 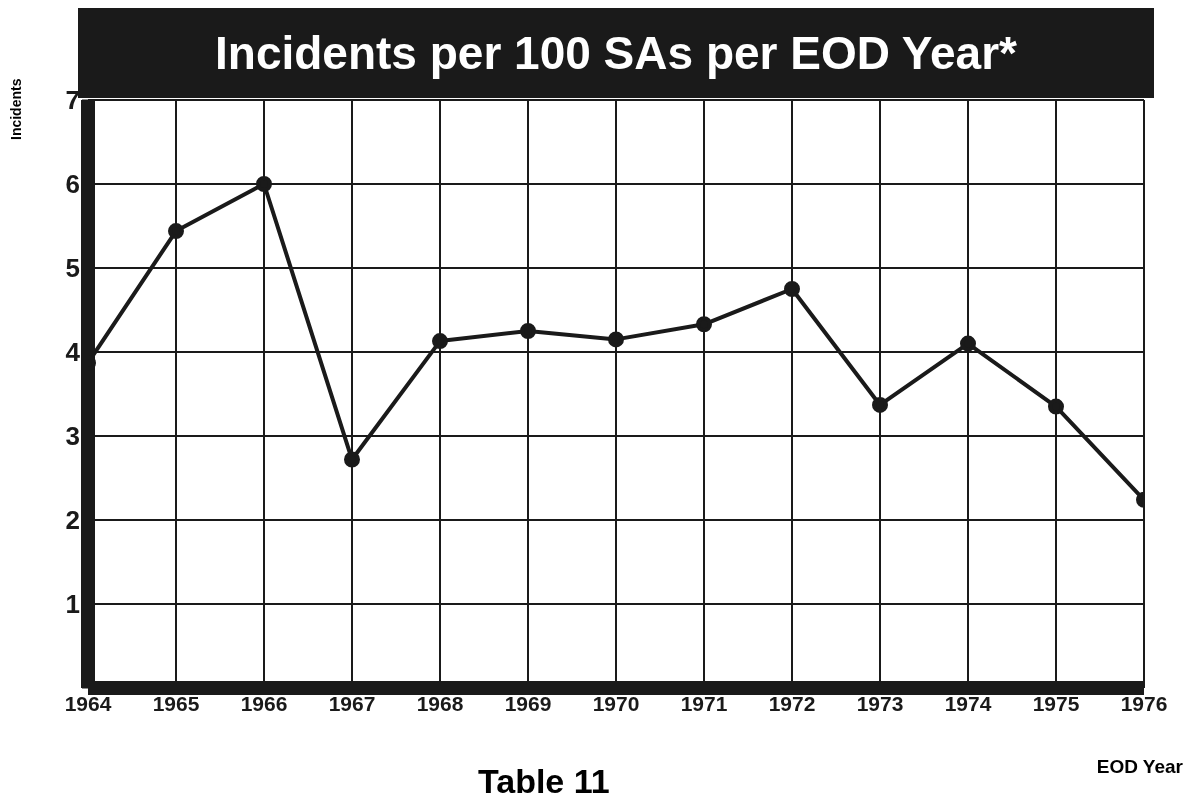 What do you see at coordinates (72, 100) in the screenshot?
I see `y-tick-label: 7` at bounding box center [72, 100].